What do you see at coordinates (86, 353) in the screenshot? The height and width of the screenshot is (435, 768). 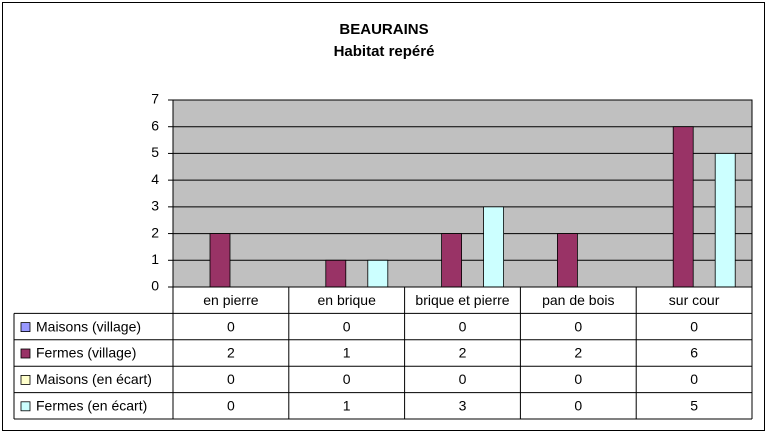 I see `legend-label: Fermes (village)` at bounding box center [86, 353].